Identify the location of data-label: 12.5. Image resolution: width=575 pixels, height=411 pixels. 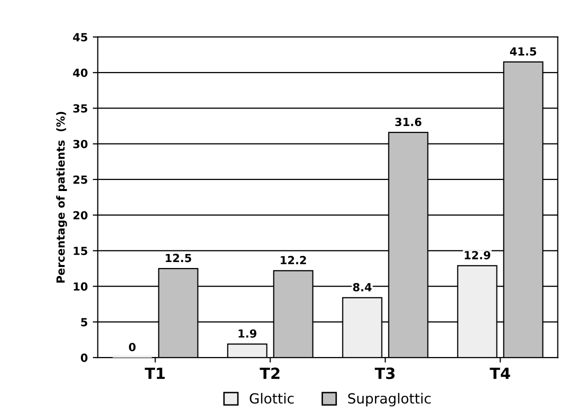
(179, 258).